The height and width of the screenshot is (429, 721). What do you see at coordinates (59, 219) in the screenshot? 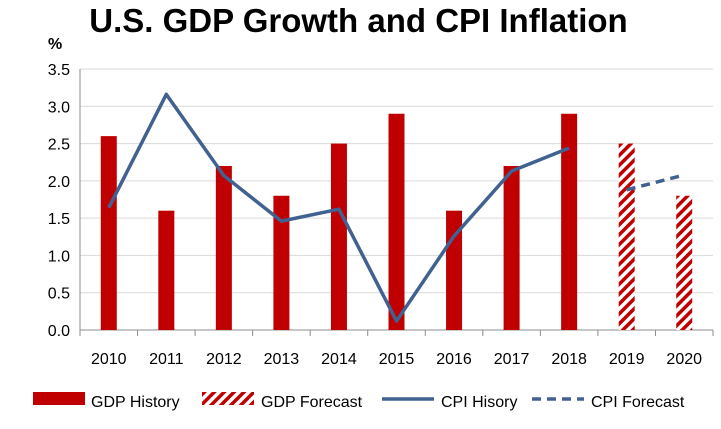
I see `y-tick-label: 1.5` at bounding box center [59, 219].